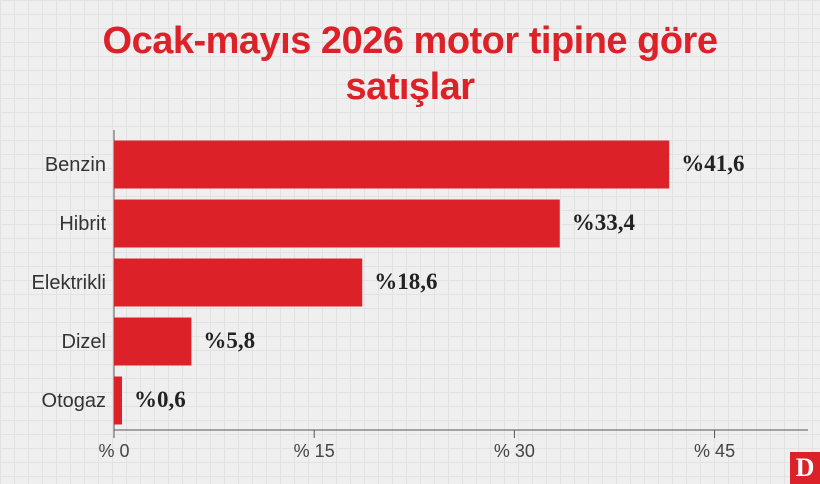 This screenshot has height=484, width=820. I want to click on value-label: %18,6, so click(405, 281).